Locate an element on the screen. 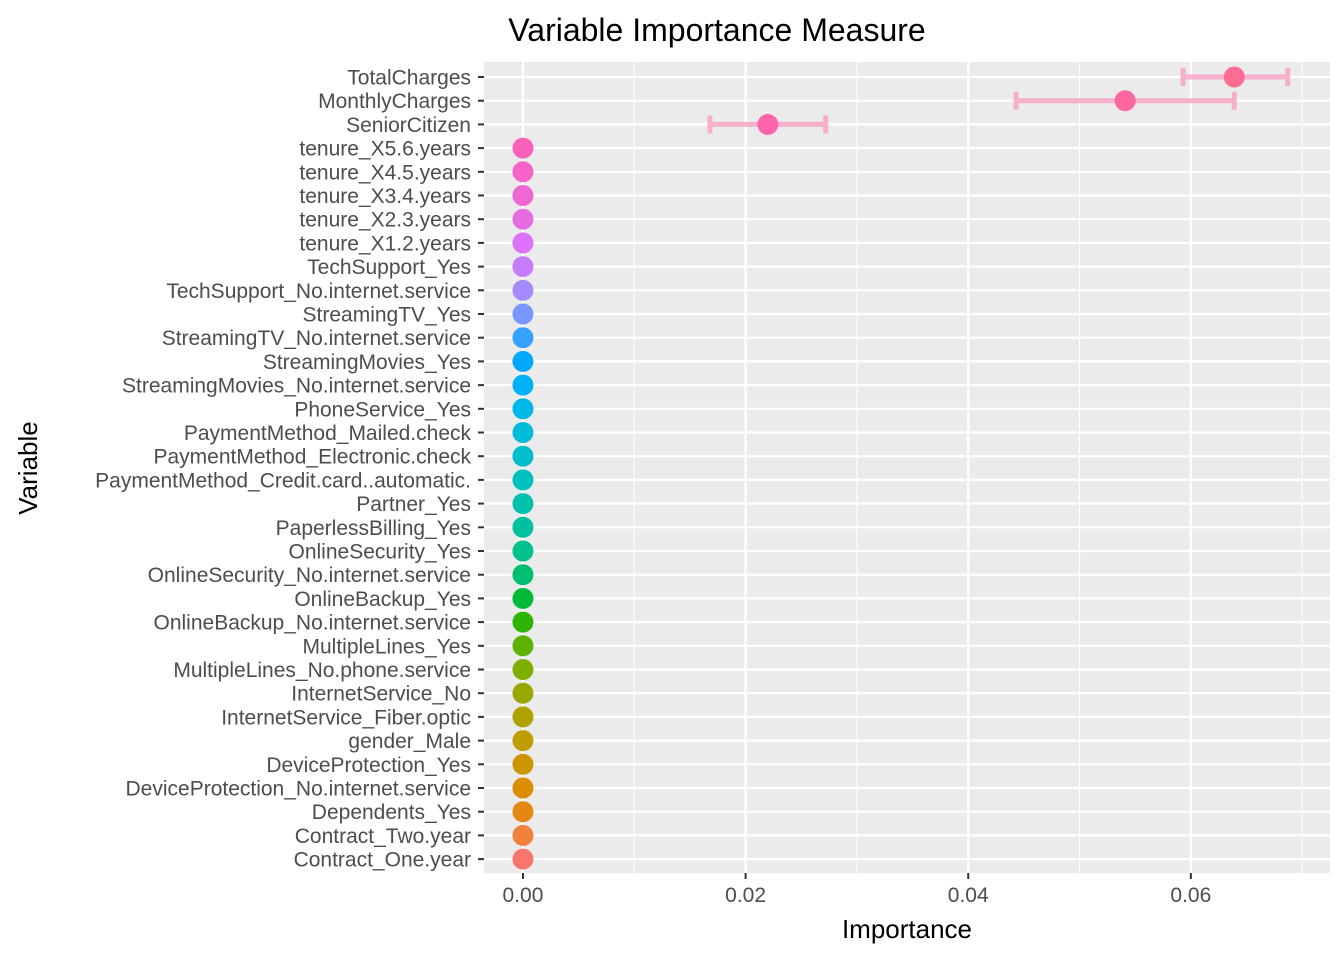 This screenshot has width=1344, height=960. y-tick-label: tenure_X2.3.years is located at coordinates (385, 220).